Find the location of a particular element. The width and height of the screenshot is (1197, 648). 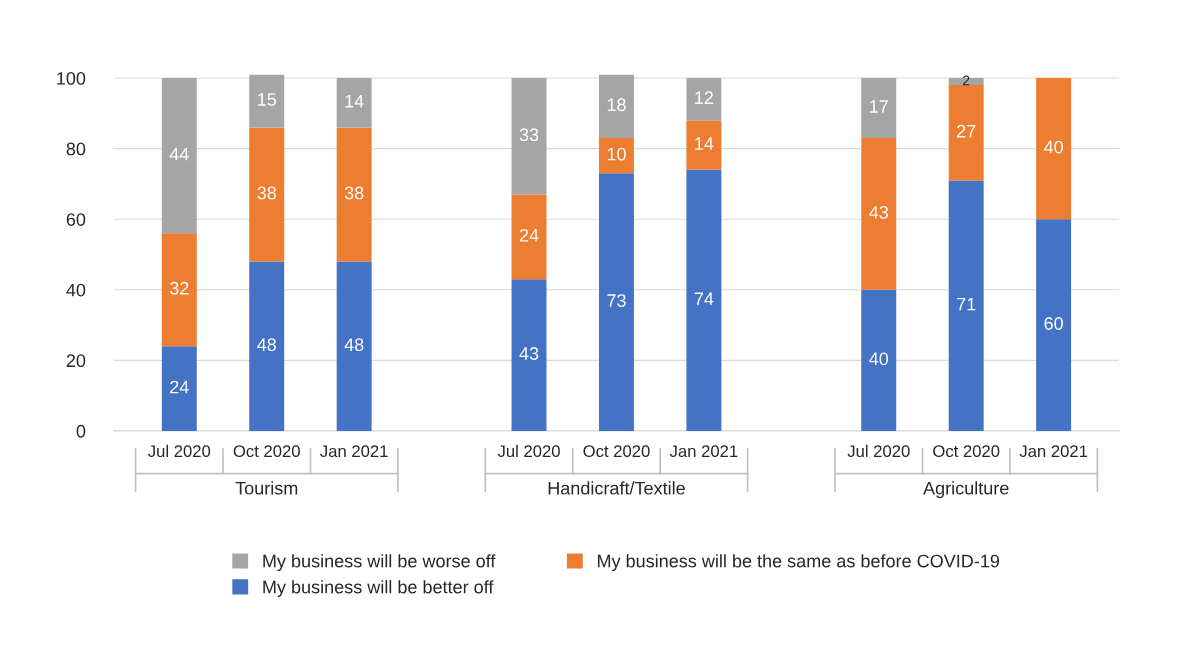

data-label: 15 is located at coordinates (267, 99).